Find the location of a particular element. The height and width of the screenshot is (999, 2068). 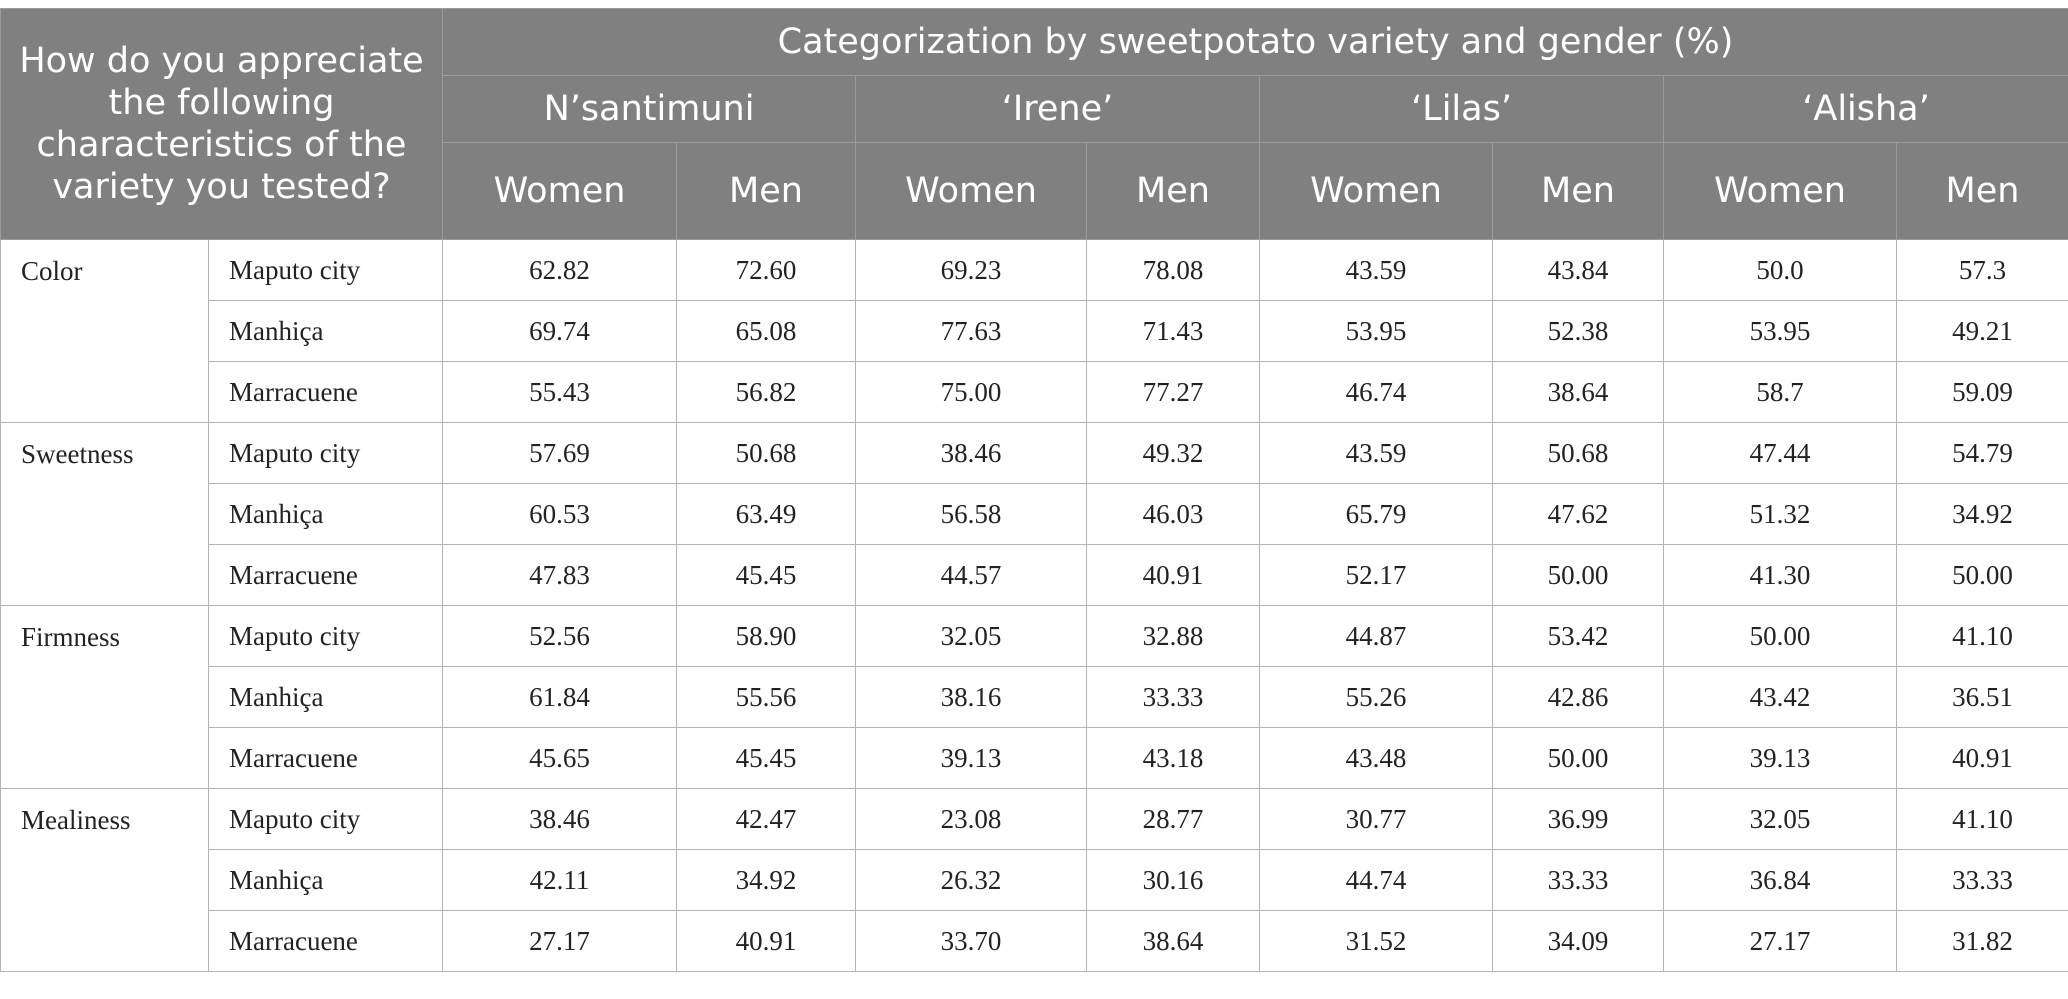

value-cell: 47.44 is located at coordinates (1780, 453).